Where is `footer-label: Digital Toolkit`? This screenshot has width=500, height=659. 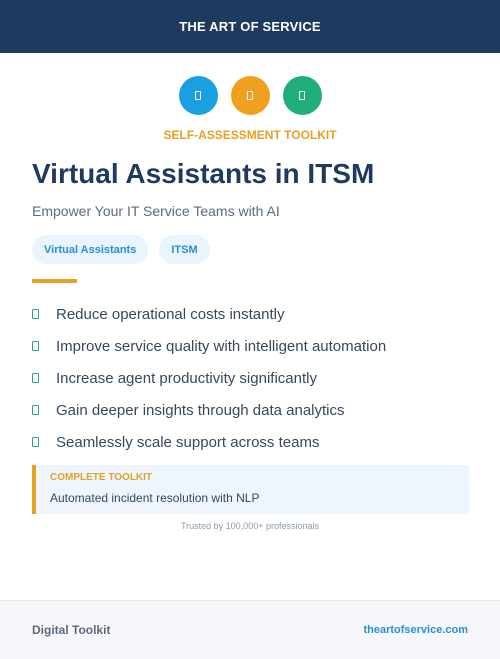 footer-label: Digital Toolkit is located at coordinates (71, 630).